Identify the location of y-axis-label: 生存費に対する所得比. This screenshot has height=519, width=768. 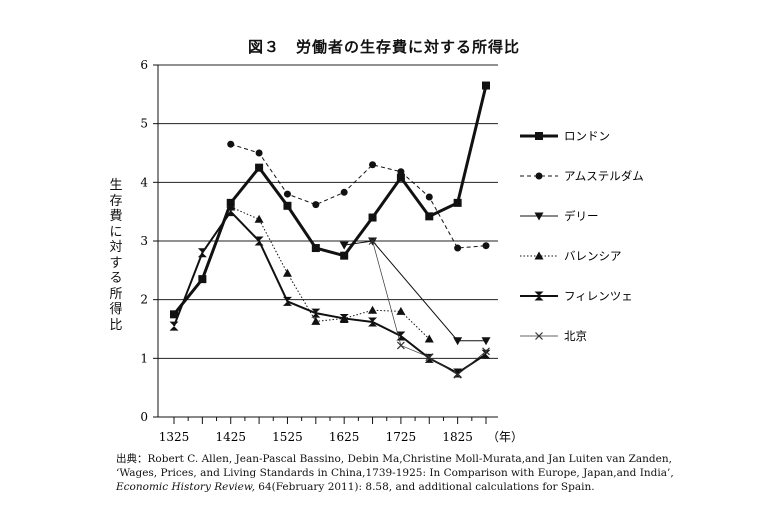
(116, 255).